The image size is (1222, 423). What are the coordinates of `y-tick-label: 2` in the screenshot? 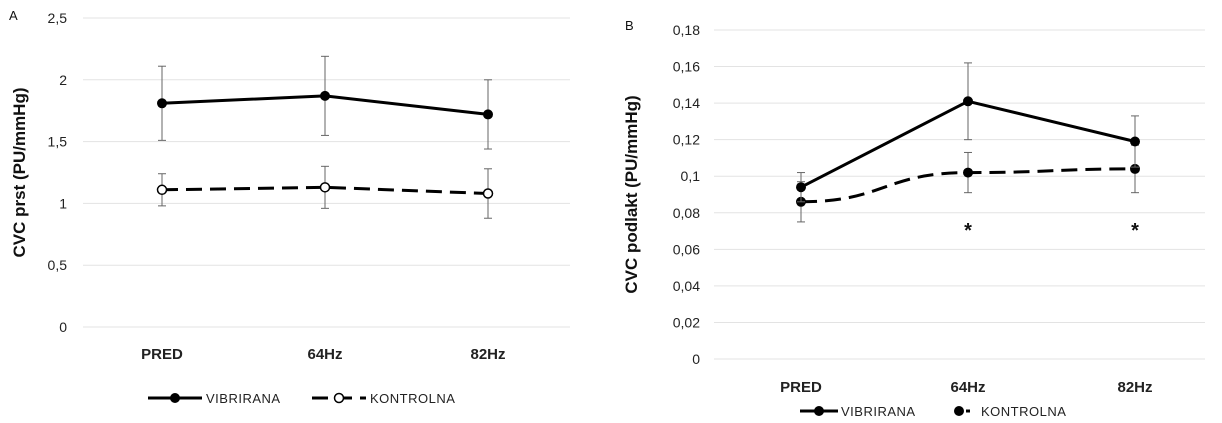 It's located at (63, 80).